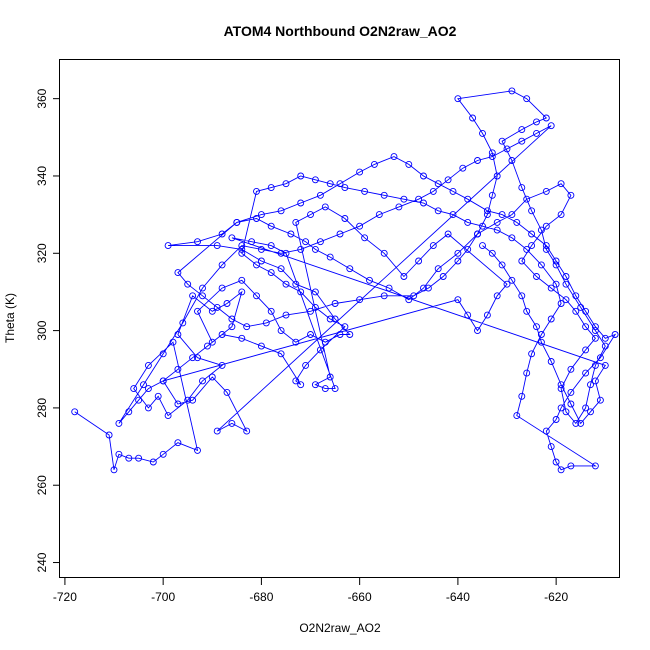 This screenshot has height=650, width=650. I want to click on y-tick-label: 240, so click(42, 562).